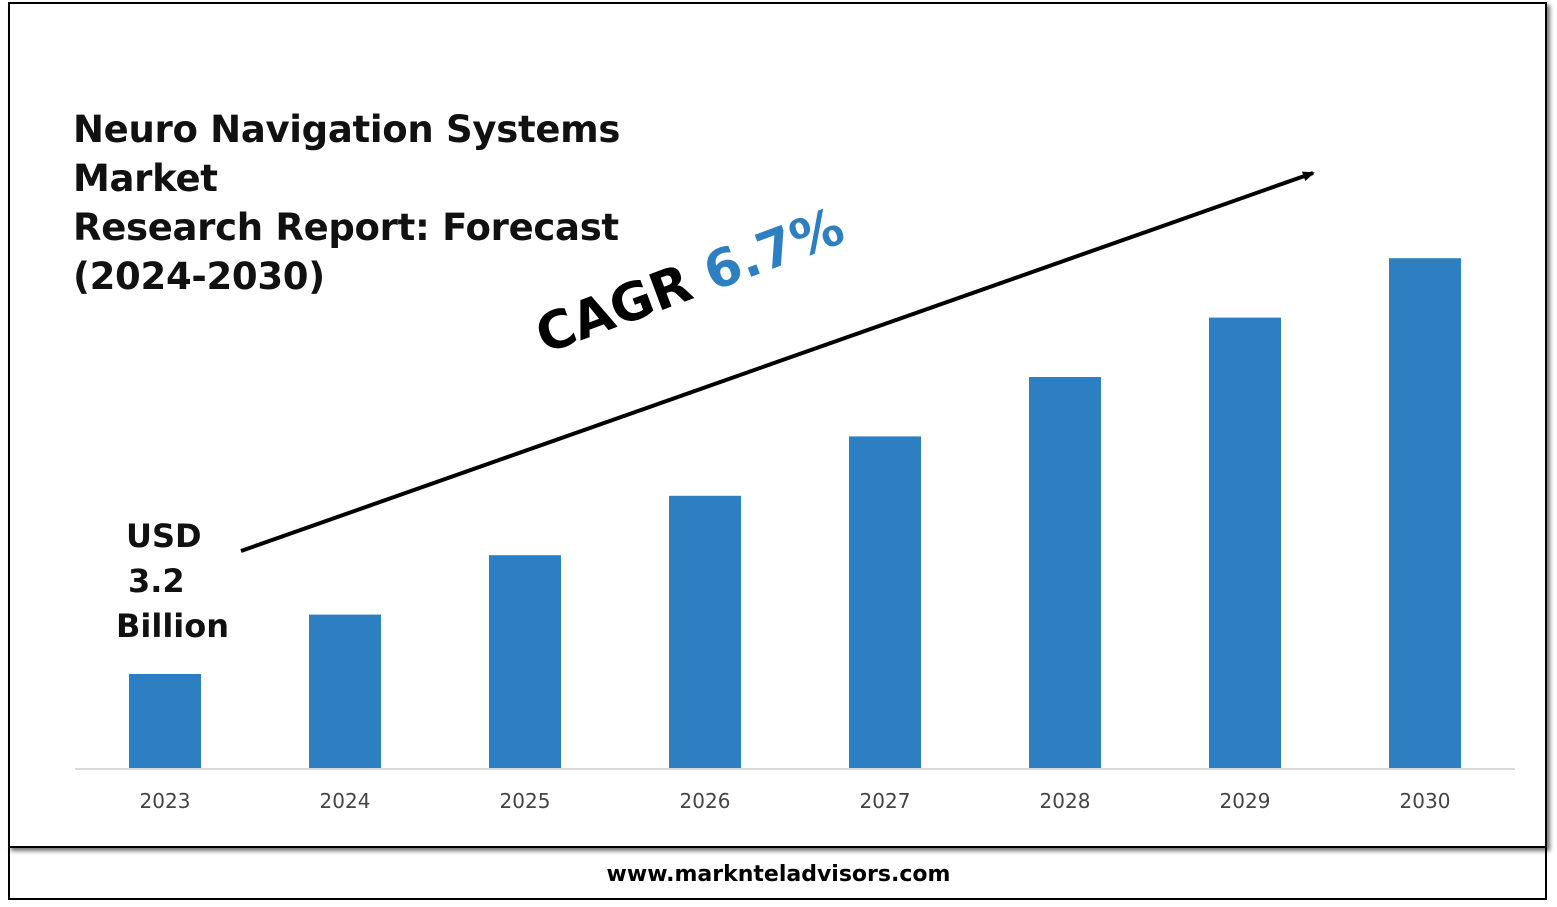 This screenshot has width=1557, height=907. I want to click on x-tick-label-2029: 2029, so click(1245, 801).